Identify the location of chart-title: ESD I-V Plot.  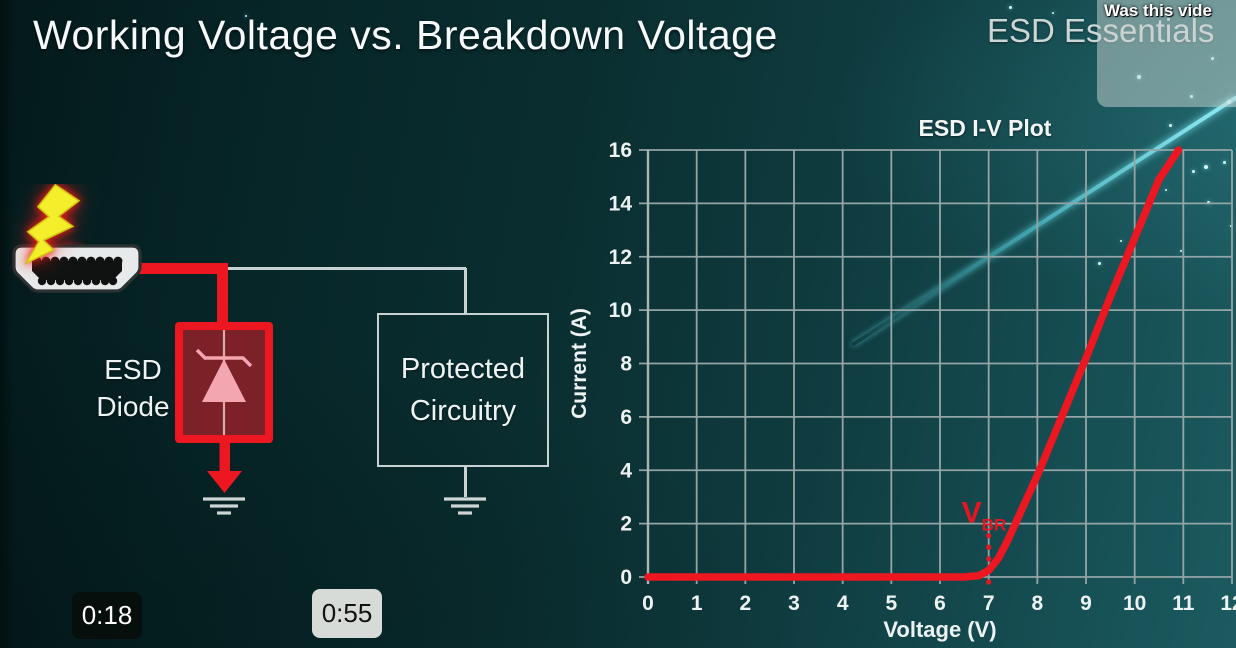
(985, 128).